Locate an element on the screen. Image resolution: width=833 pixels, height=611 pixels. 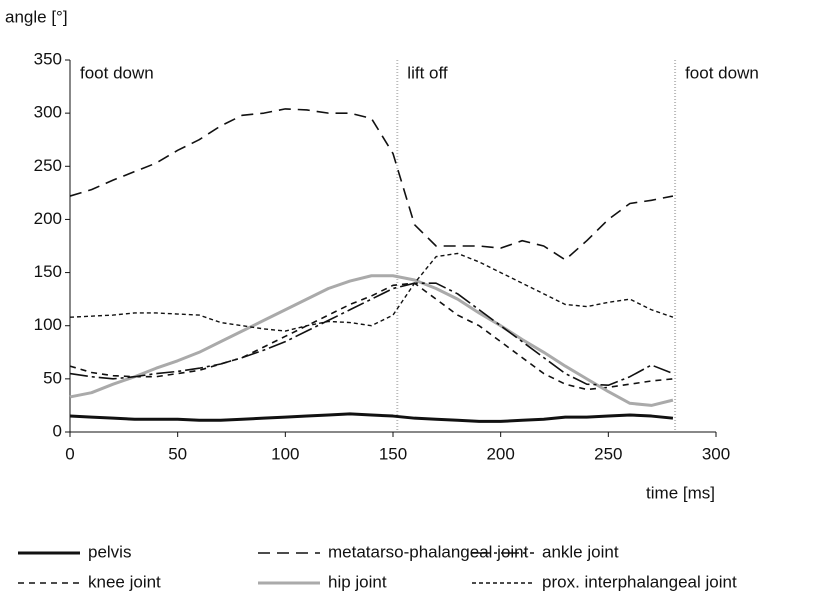
x-tick-label: 300 is located at coordinates (716, 453).